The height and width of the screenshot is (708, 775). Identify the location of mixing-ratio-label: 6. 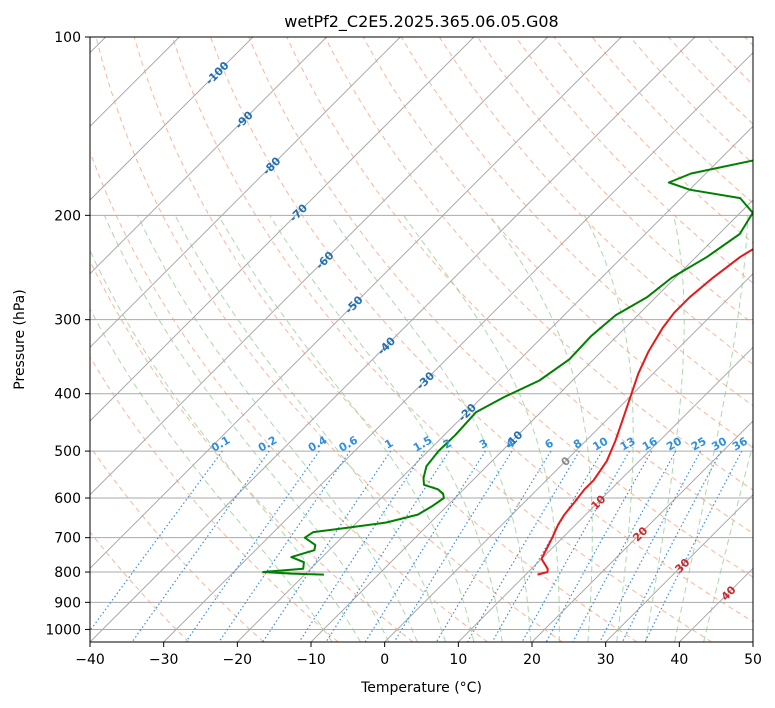
(549, 443).